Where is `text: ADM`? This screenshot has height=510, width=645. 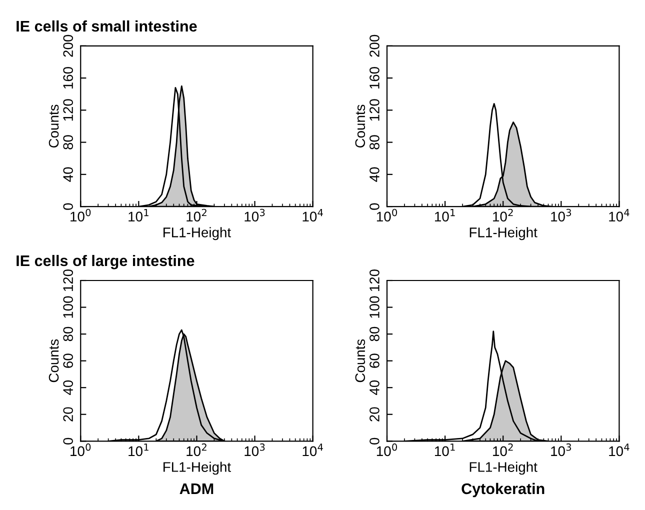
text: ADM is located at coordinates (197, 488).